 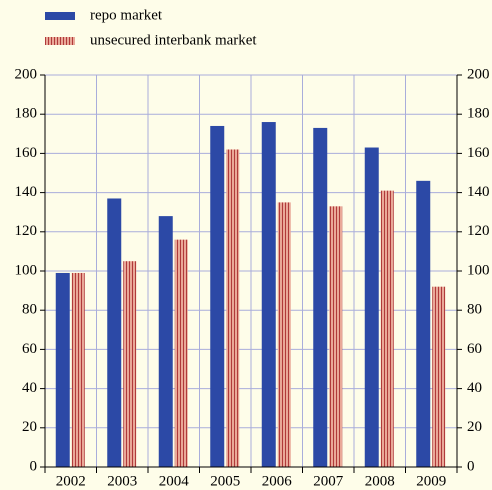 I want to click on legend-label: repo market, so click(x=126, y=15).